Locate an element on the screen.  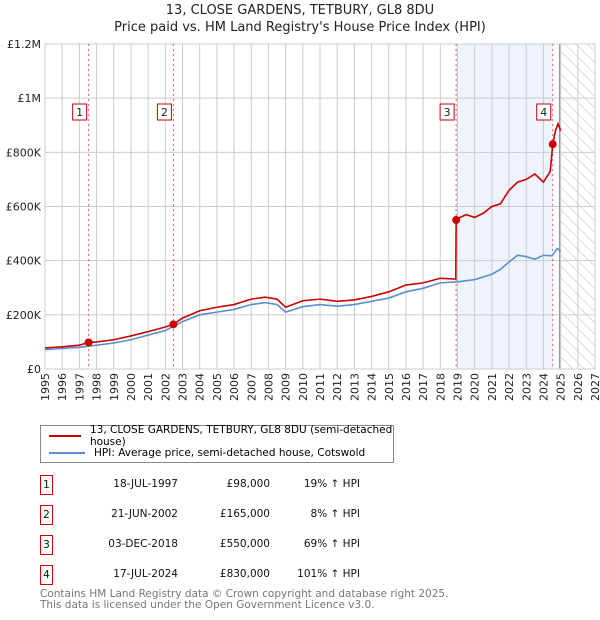
hpi-line is located at coordinates (303, 299).